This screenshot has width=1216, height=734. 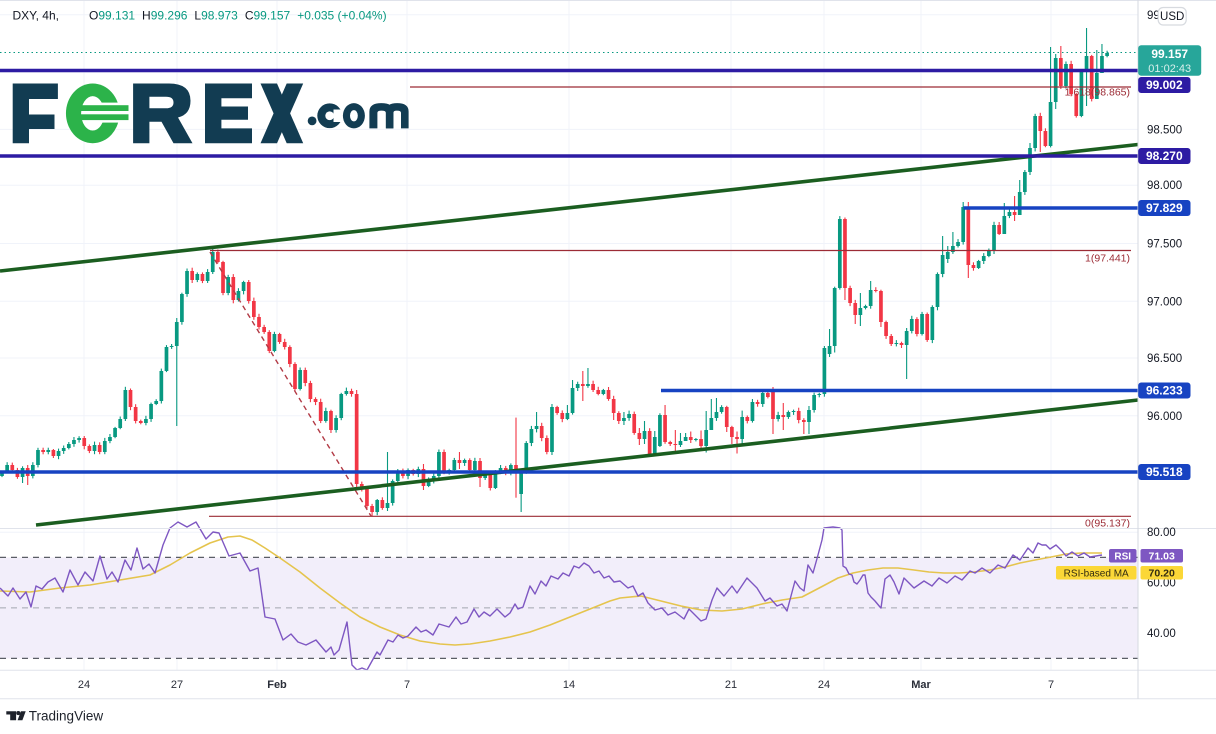 What do you see at coordinates (1161, 584) in the screenshot?
I see `svg-text: 60.00` at bounding box center [1161, 584].